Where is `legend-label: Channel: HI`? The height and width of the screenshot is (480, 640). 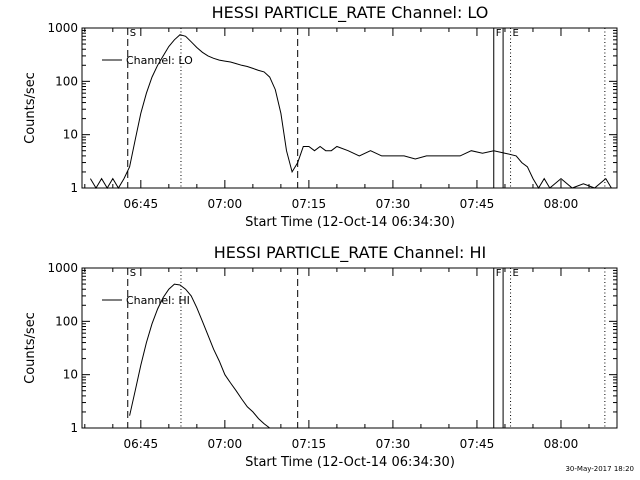
legend-label: Channel: HI is located at coordinates (158, 300).